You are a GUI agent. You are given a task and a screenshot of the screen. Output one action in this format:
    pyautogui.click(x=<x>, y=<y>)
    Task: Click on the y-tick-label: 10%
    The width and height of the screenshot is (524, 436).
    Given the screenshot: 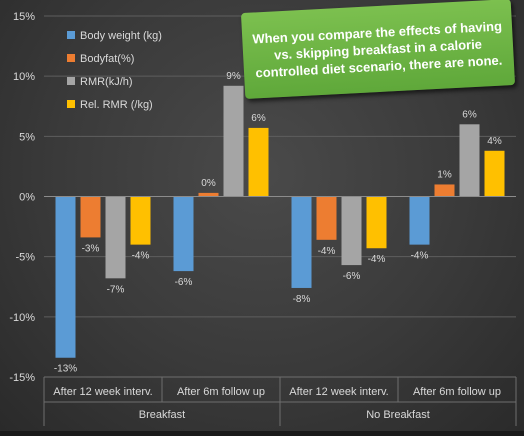 What is the action you would take?
    pyautogui.click(x=24, y=77)
    